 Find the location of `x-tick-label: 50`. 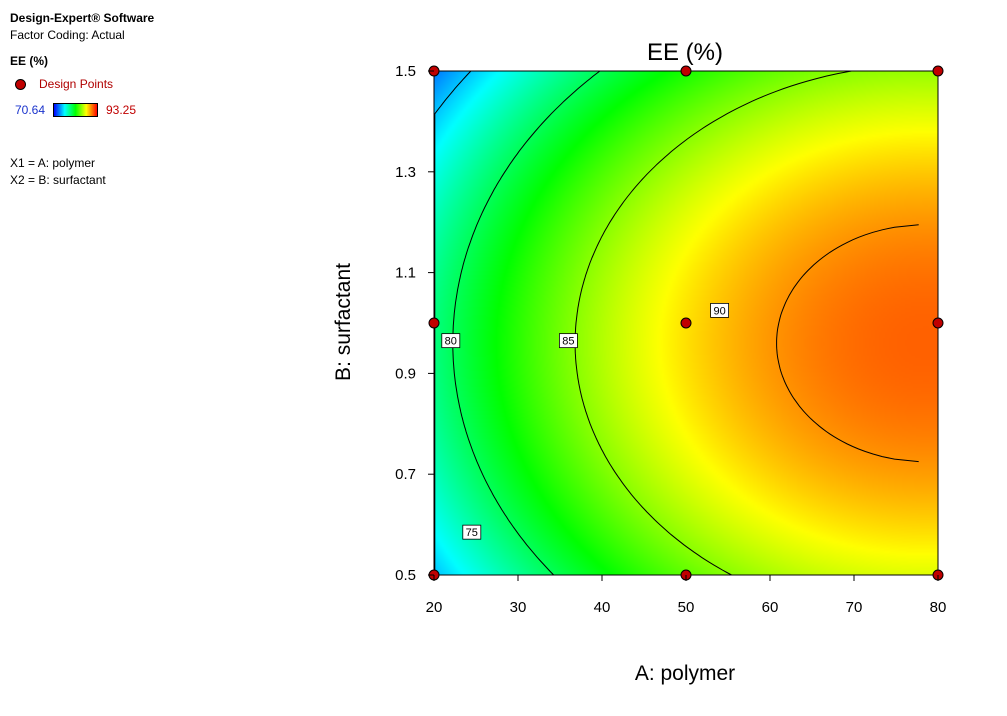

x-tick-label: 50 is located at coordinates (686, 607).